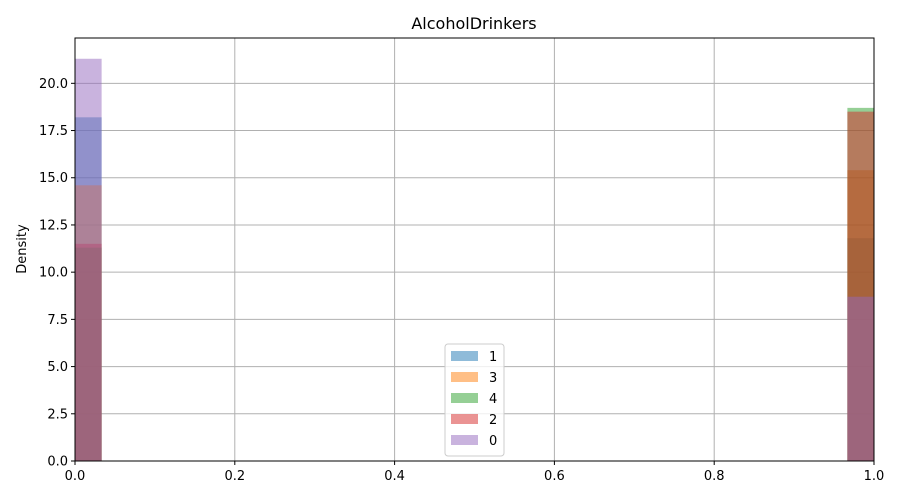  I want to click on x-tick-label: 0.8, so click(714, 476).